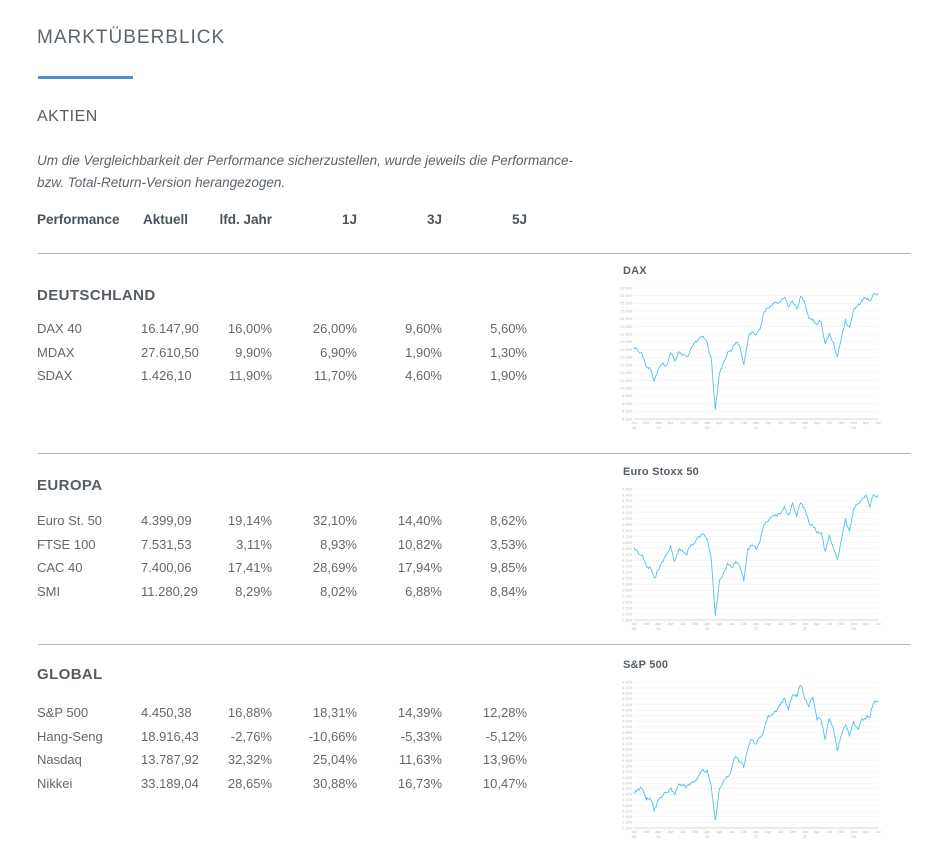  Describe the element at coordinates (332, 736) in the screenshot. I see `row-value: -10,66%` at that location.